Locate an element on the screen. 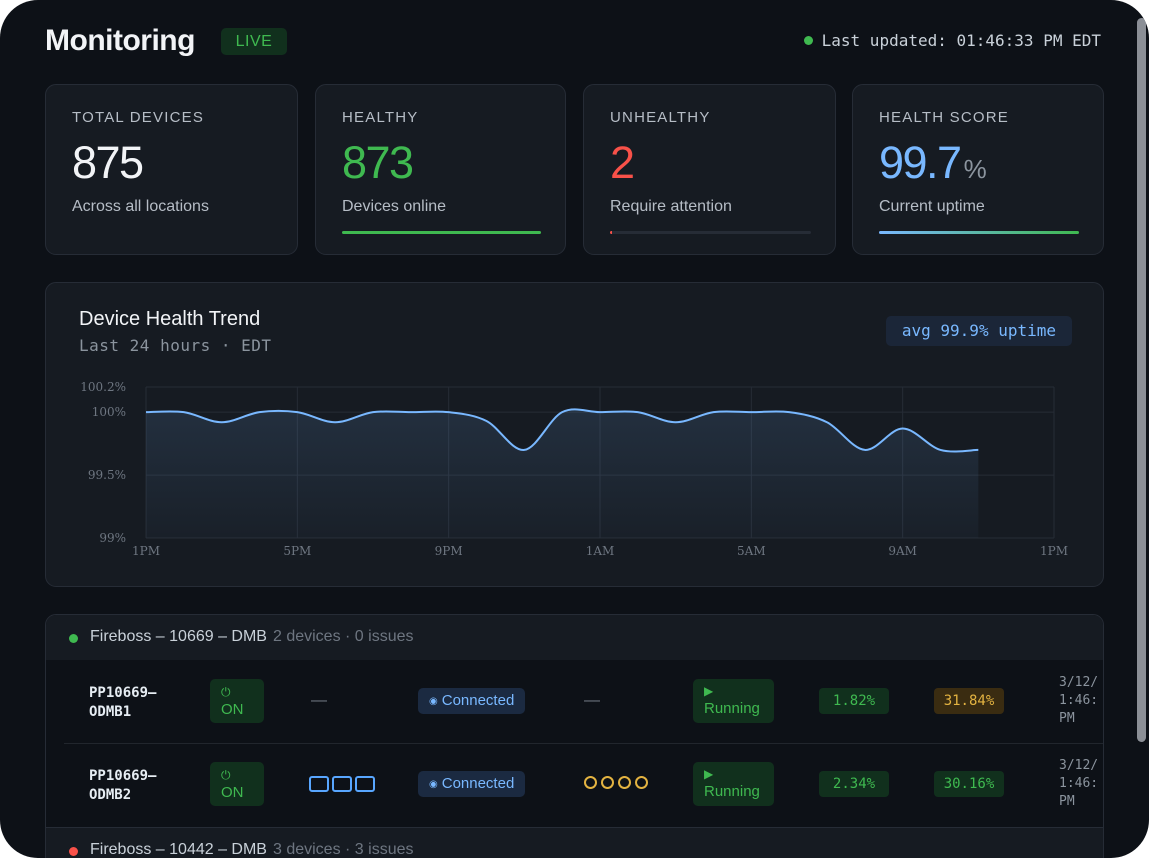 Image resolution: width=1149 pixels, height=858 pixels. stat-subtitle: Across all locations is located at coordinates (140, 206).